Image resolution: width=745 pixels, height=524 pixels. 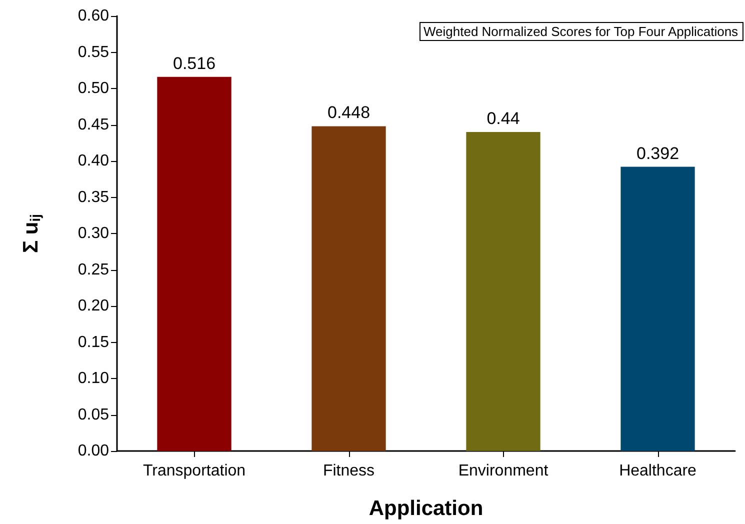 What do you see at coordinates (94, 197) in the screenshot?
I see `y-tick-label: 0.35` at bounding box center [94, 197].